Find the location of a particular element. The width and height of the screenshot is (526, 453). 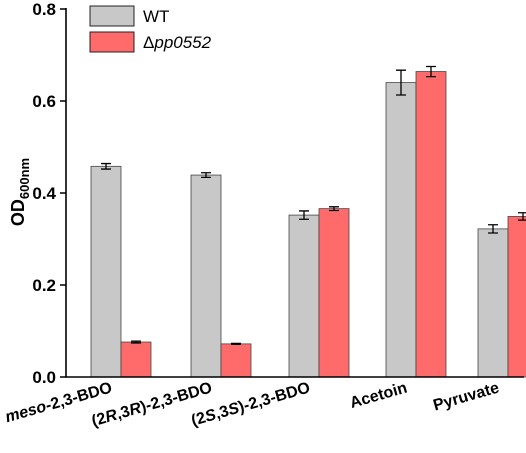

y-tick-label: 0.8 is located at coordinates (44, 9).